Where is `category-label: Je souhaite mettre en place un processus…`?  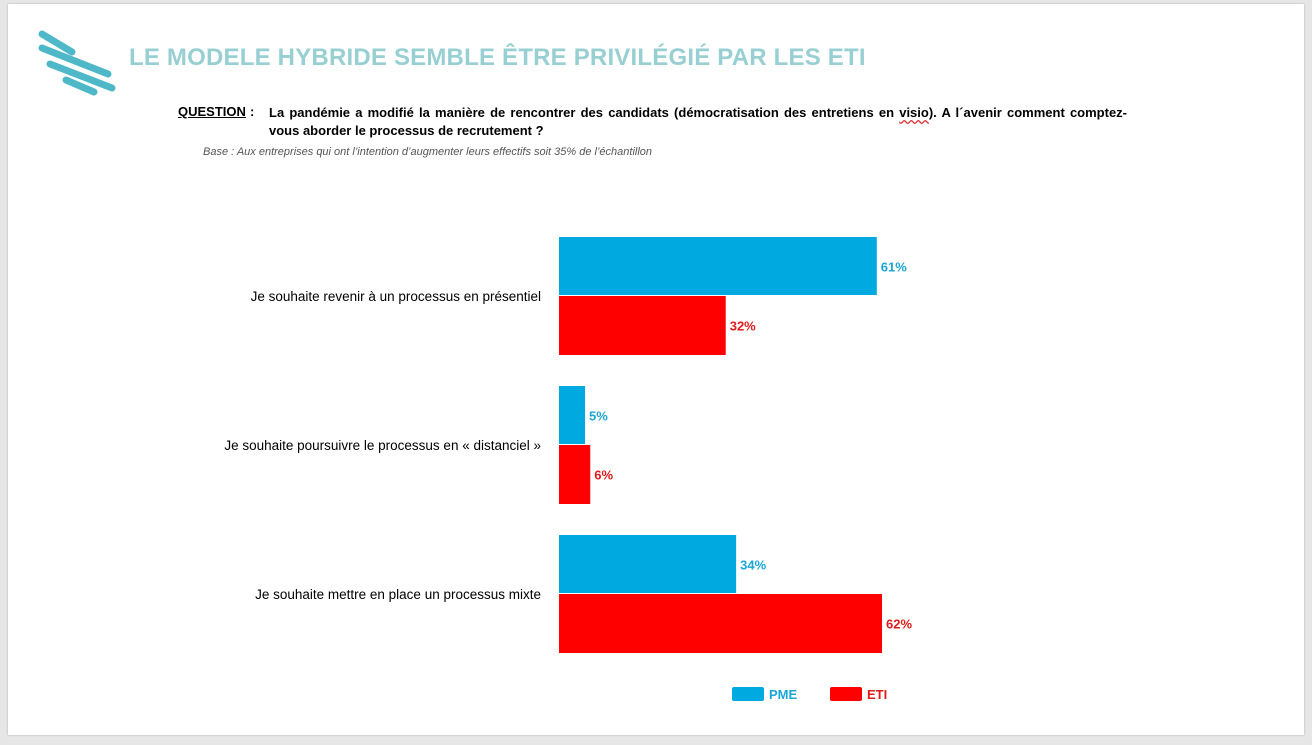
category-label: Je souhaite mettre en place un processus… is located at coordinates (398, 594).